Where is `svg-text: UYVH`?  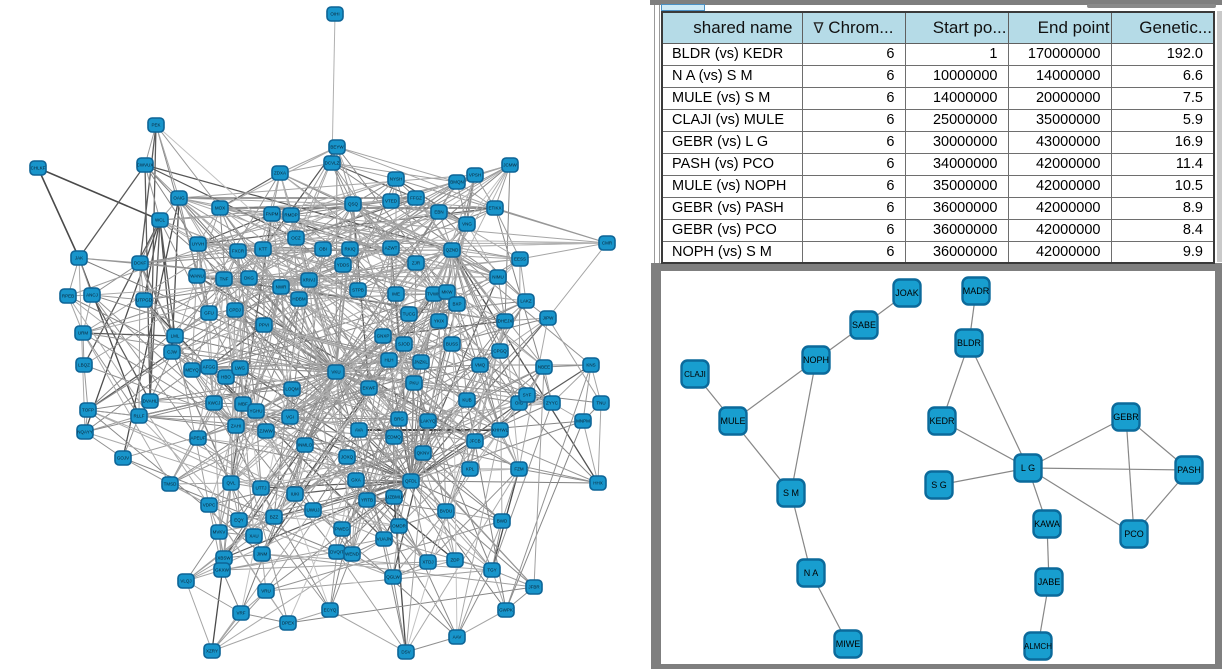
svg-text: UYVH is located at coordinates (198, 244).